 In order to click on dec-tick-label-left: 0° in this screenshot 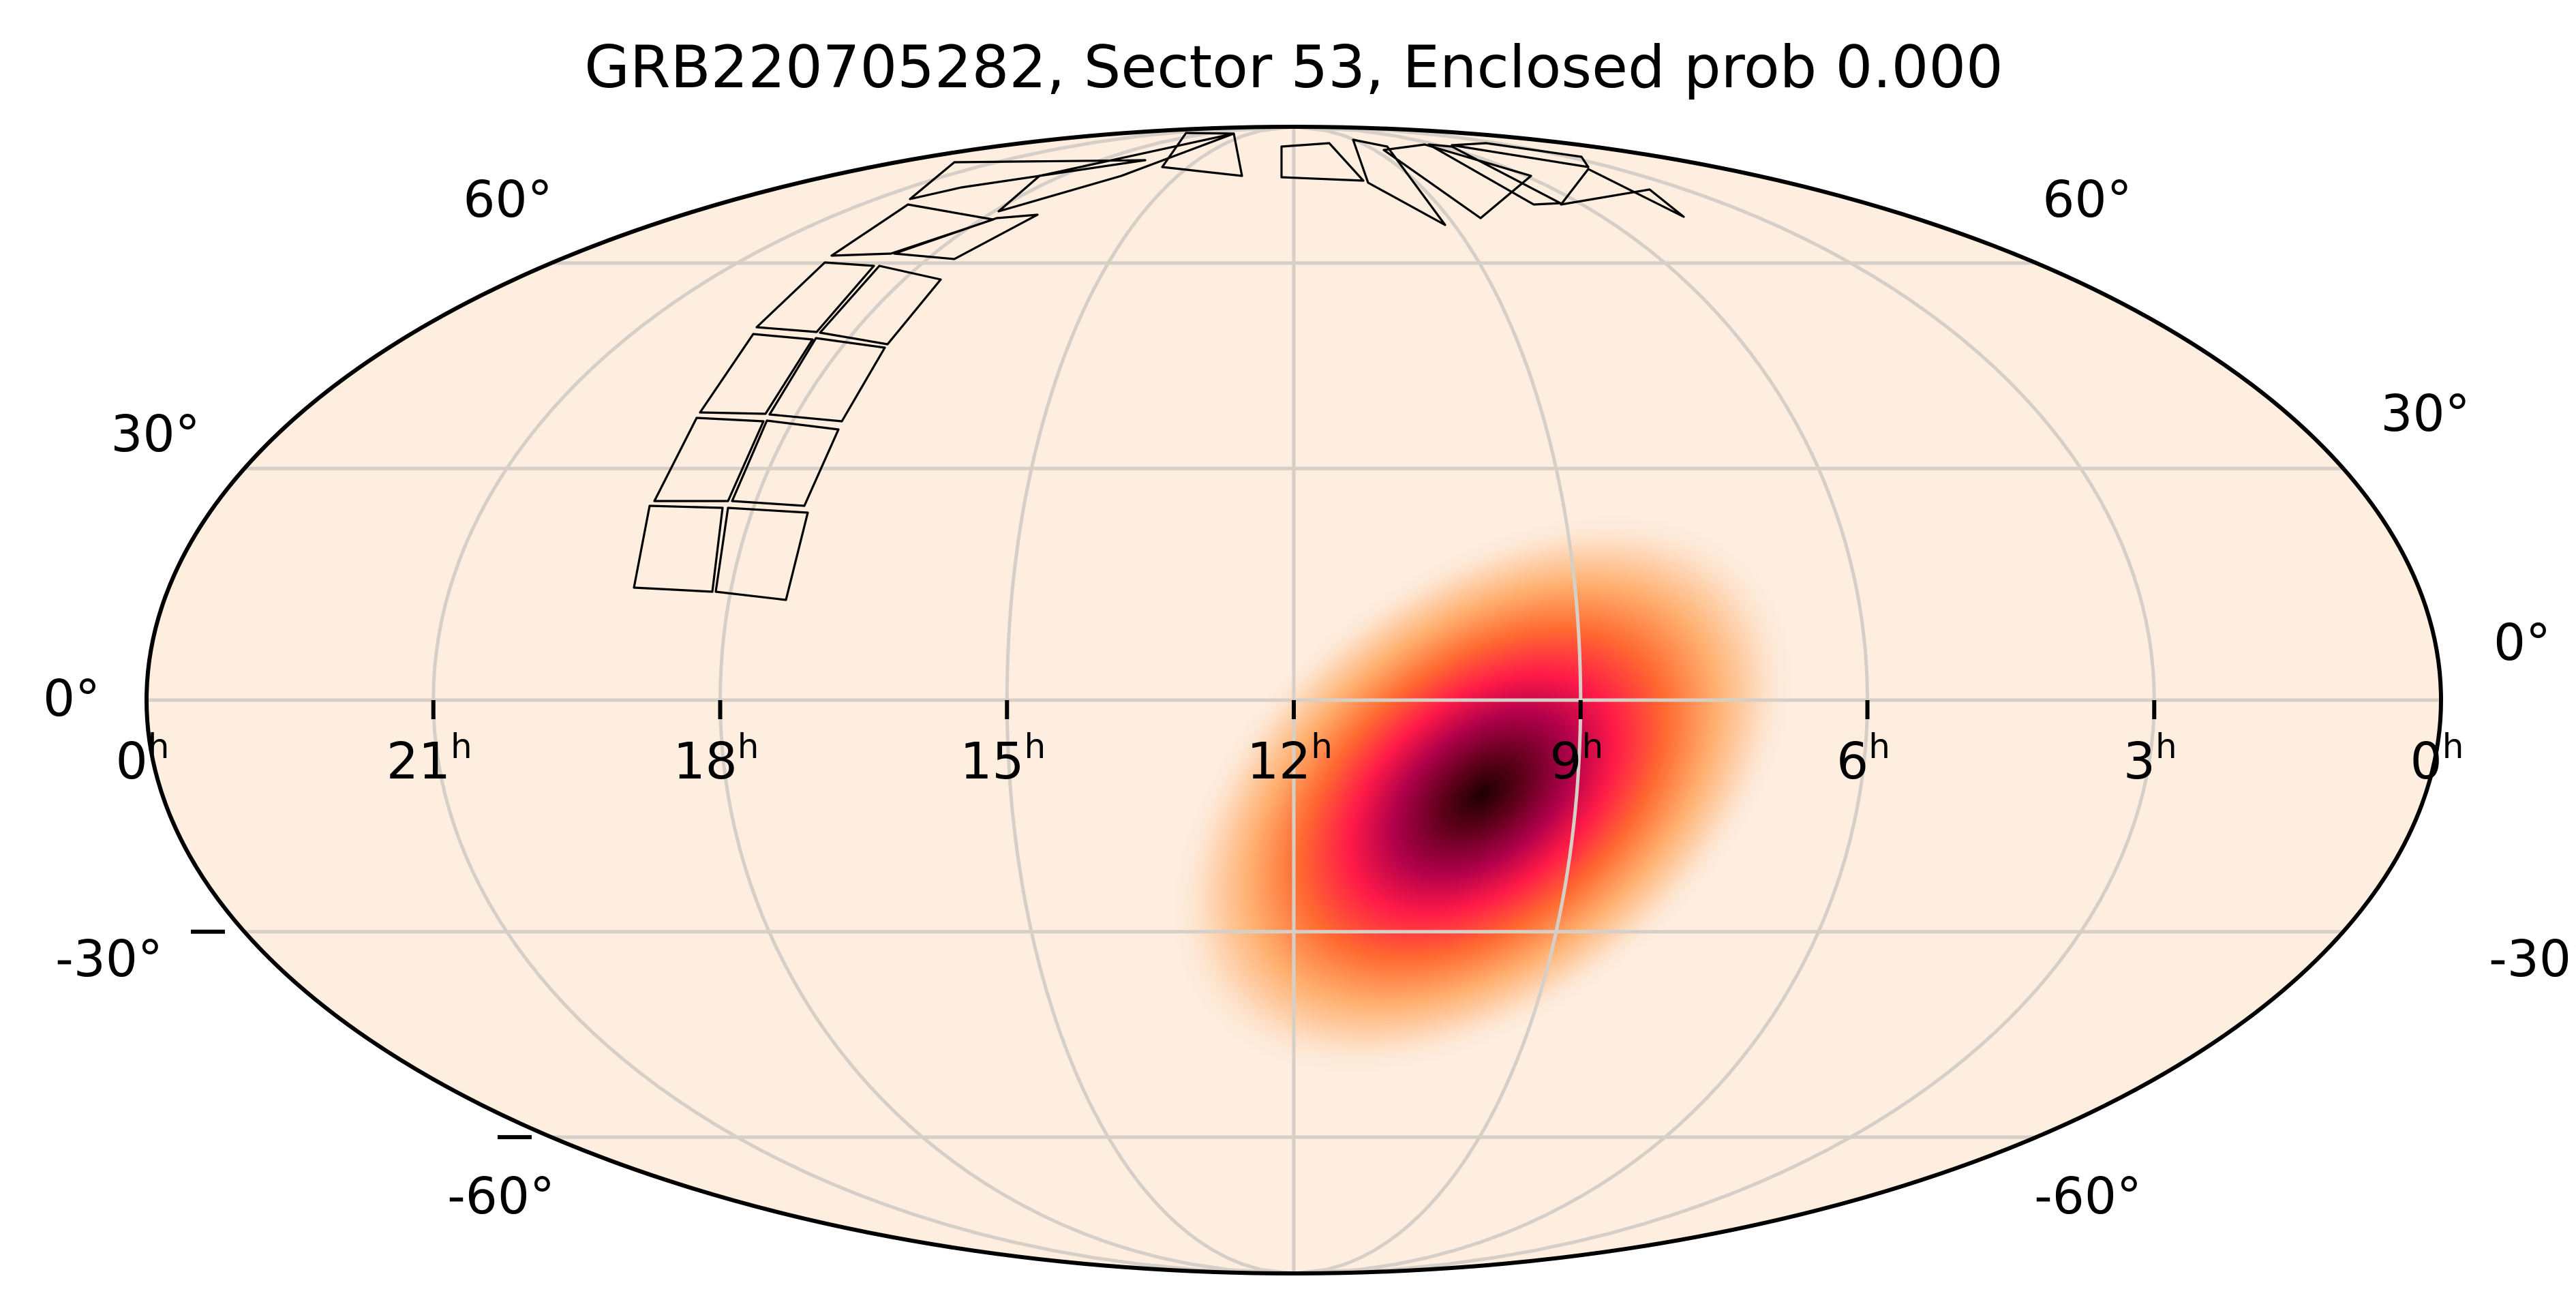, I will do `click(72, 699)`.